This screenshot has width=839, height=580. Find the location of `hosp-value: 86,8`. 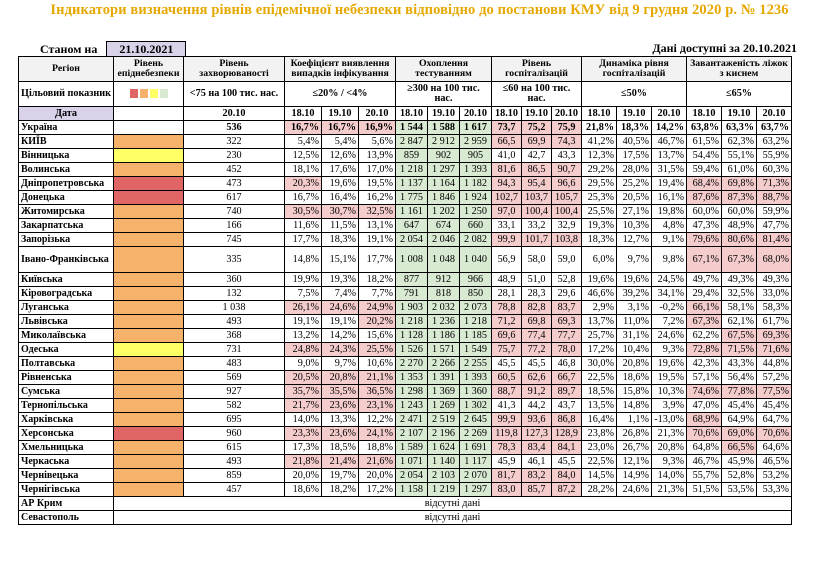

hosp-value: 86,8 is located at coordinates (566, 419).